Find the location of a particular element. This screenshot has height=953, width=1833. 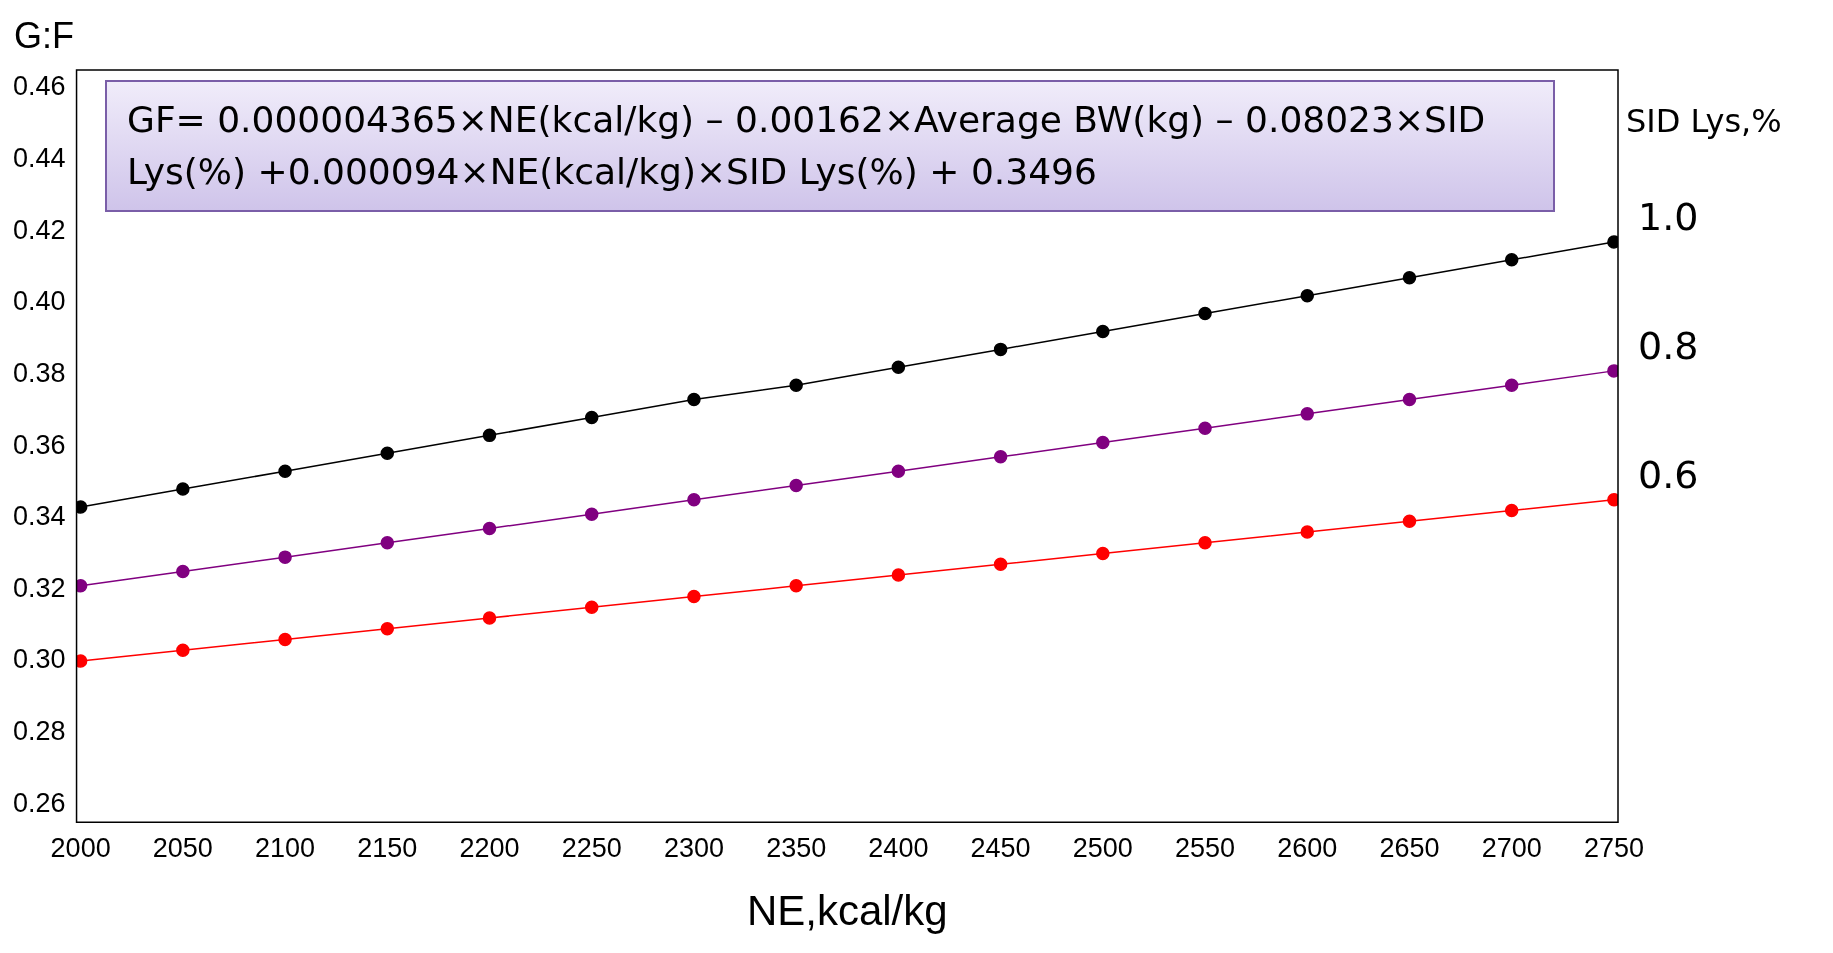

x-tick-label: 2350 is located at coordinates (796, 847).